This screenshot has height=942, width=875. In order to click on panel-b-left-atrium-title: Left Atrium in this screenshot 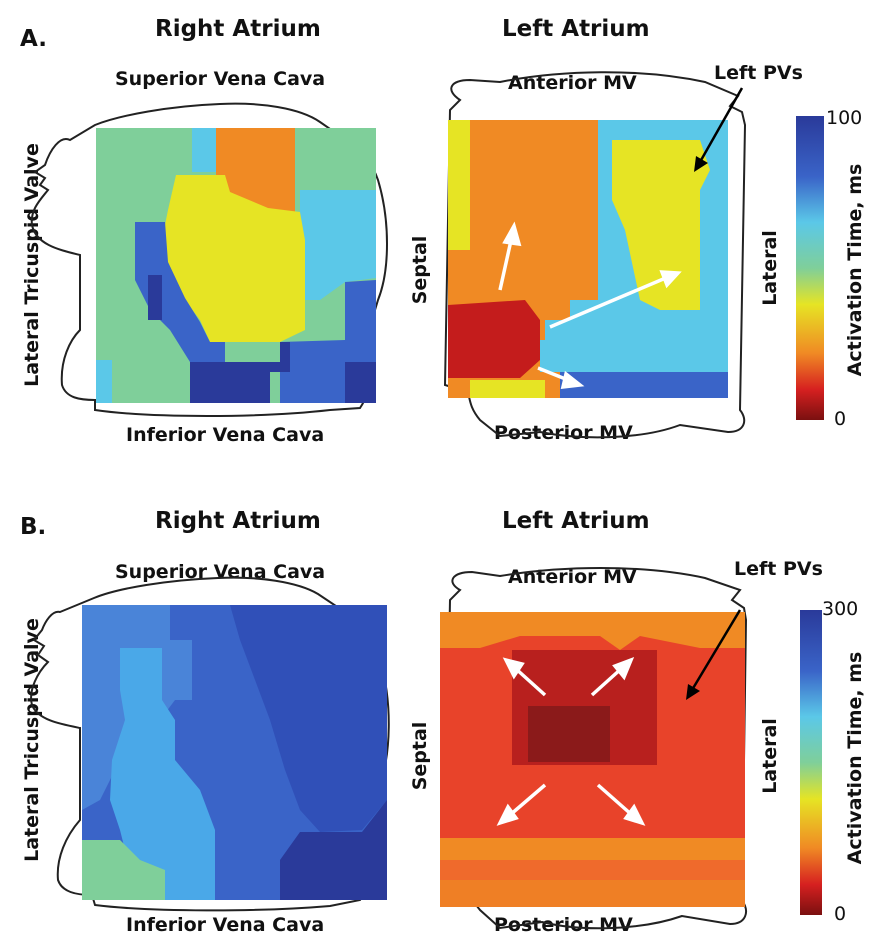, I will do `click(576, 521)`.